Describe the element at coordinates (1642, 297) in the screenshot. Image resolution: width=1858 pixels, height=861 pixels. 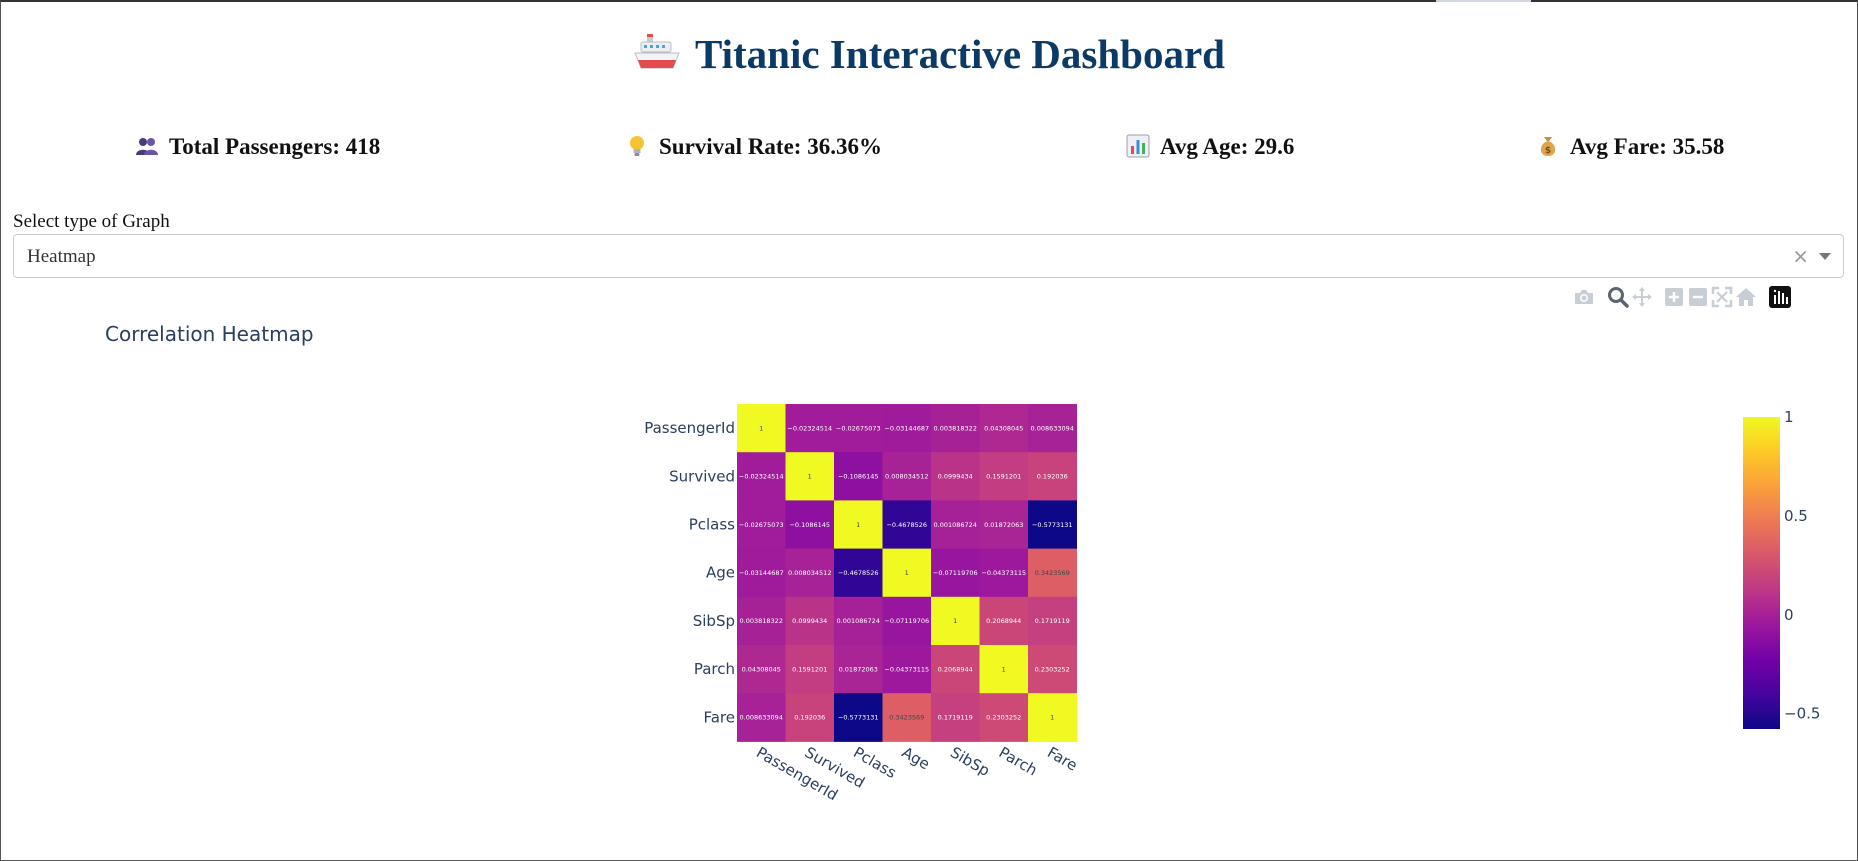
I see `pan-icon` at that location.